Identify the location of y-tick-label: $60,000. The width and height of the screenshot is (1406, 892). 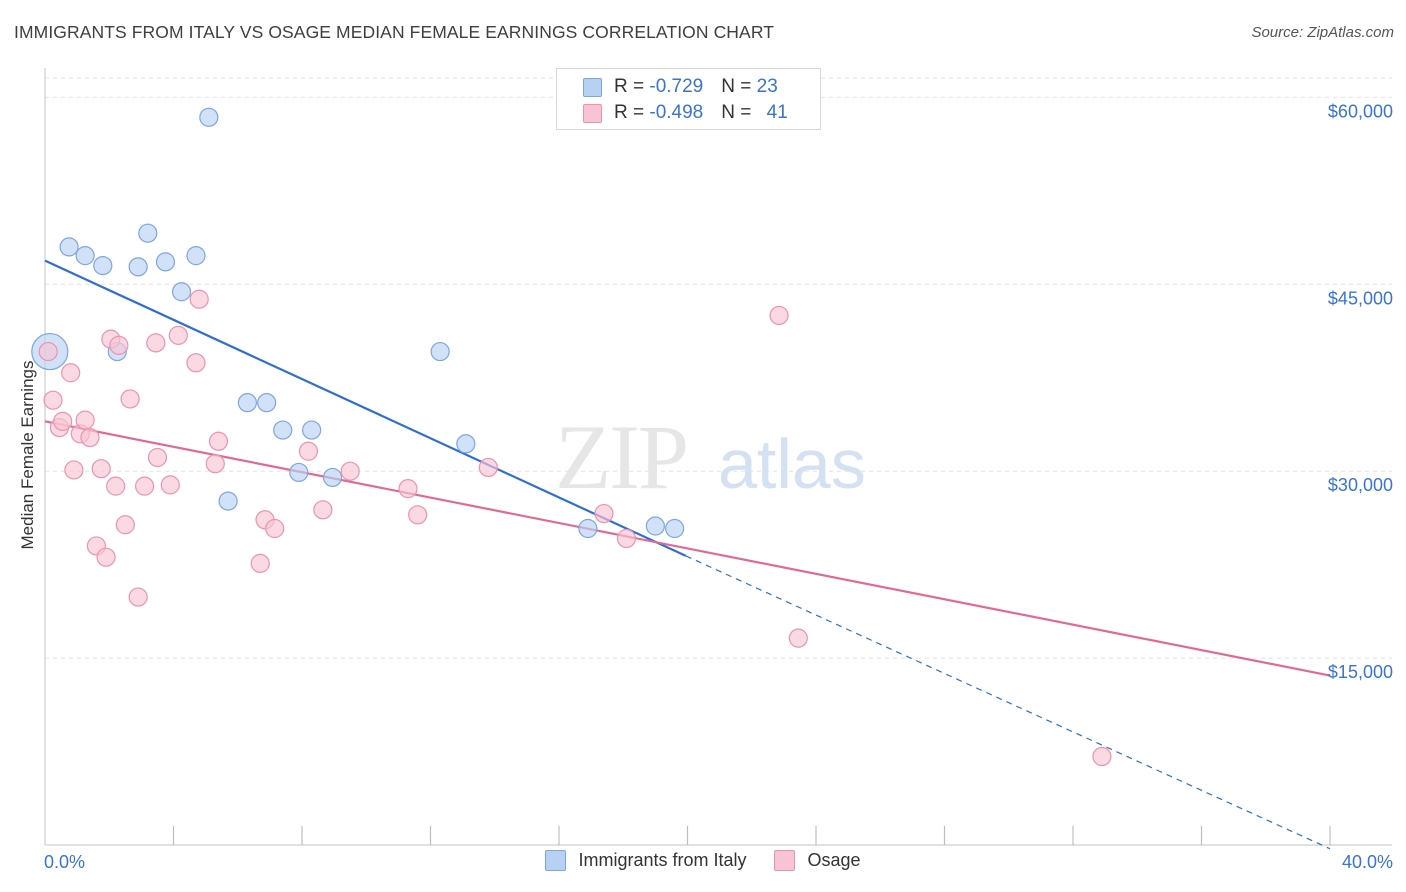
(1360, 111).